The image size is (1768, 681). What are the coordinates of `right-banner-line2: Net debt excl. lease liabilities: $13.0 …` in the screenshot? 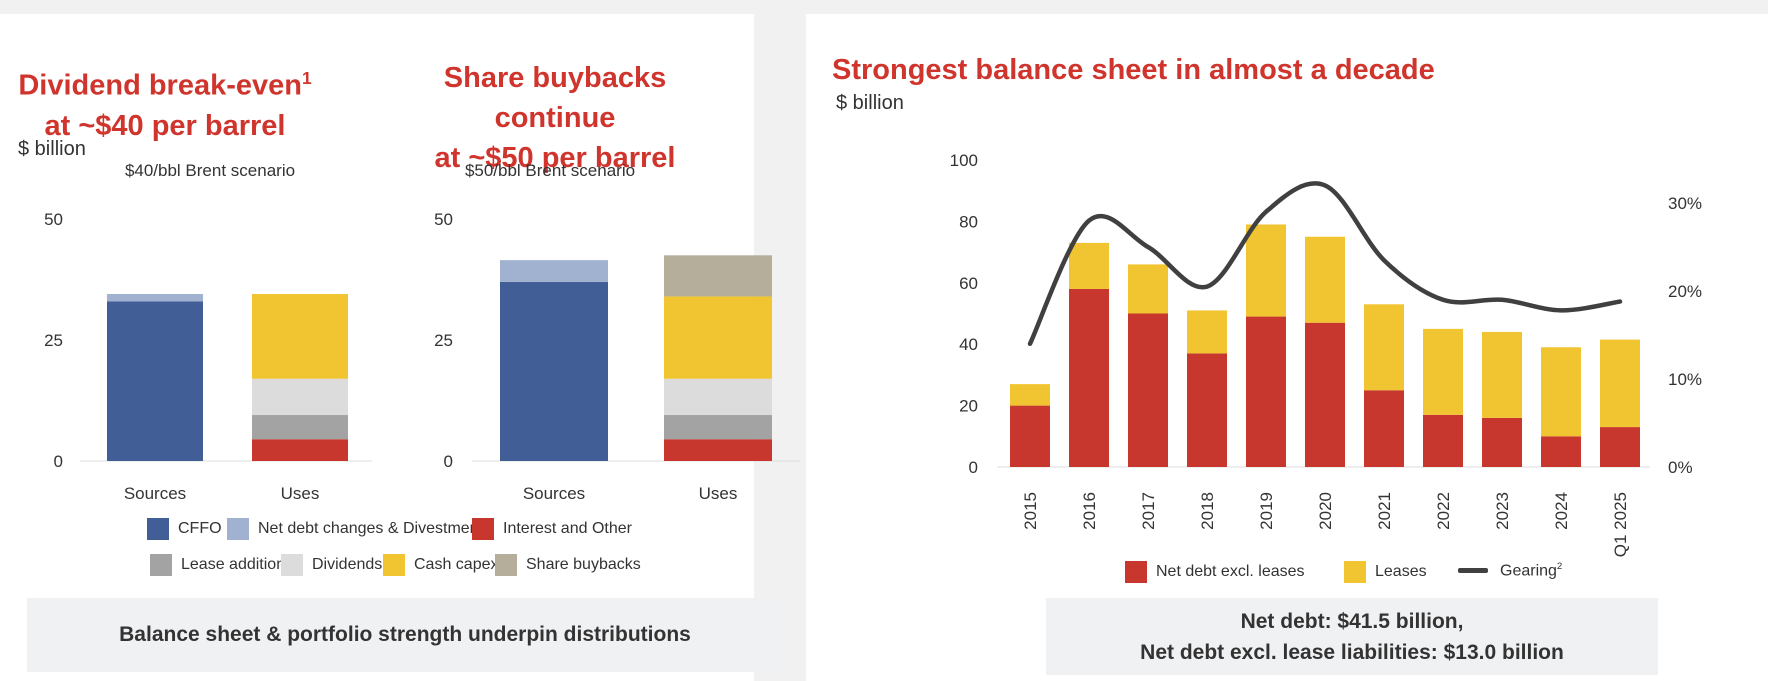 It's located at (1352, 652).